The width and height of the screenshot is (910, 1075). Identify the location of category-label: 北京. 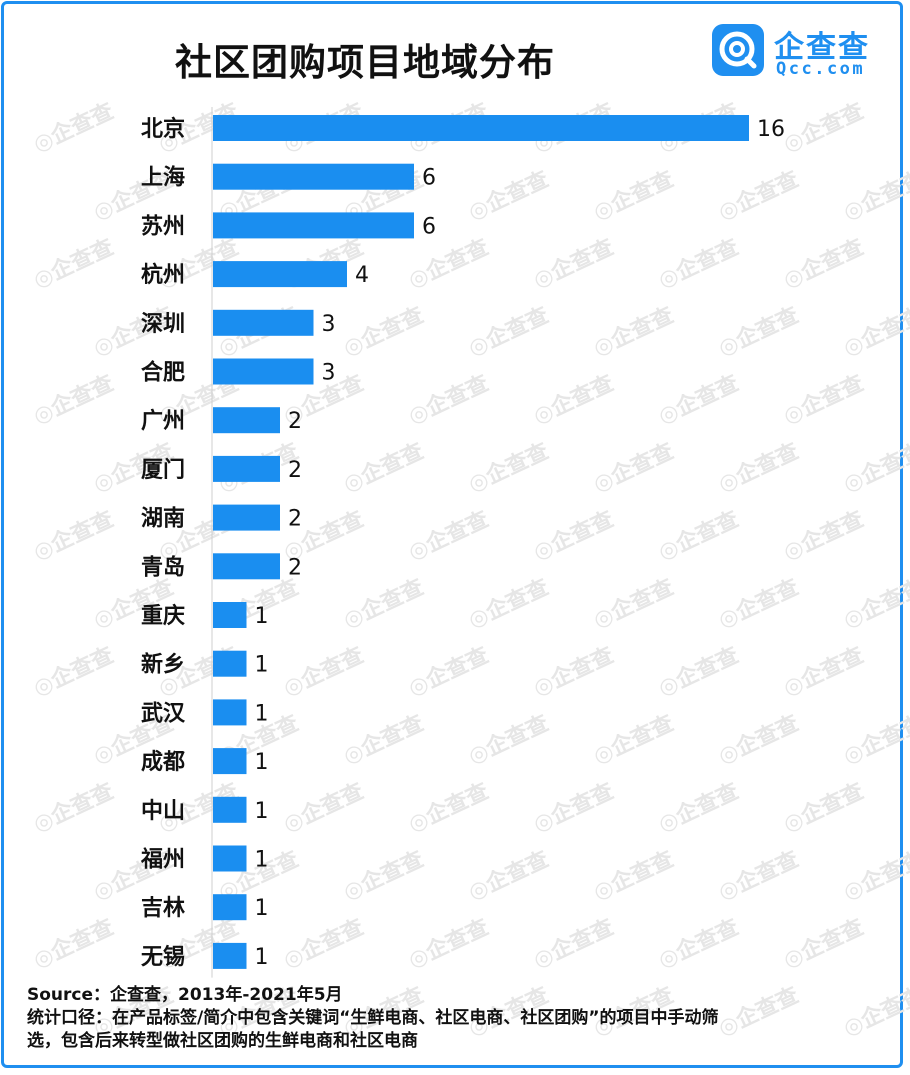
(163, 129).